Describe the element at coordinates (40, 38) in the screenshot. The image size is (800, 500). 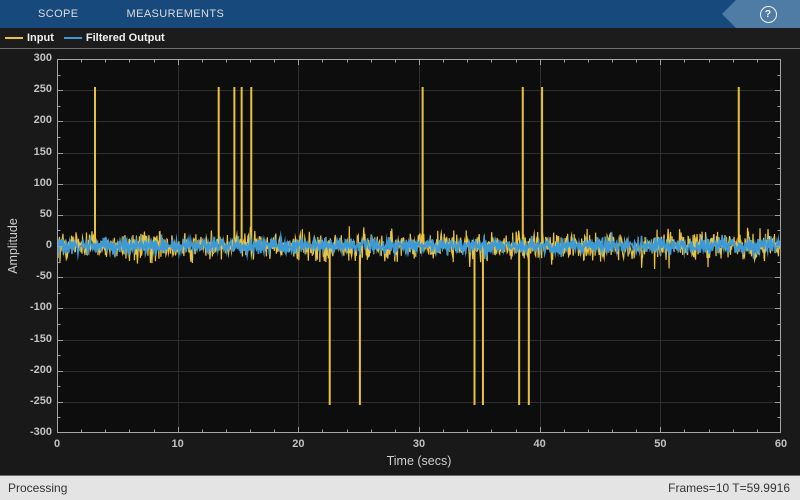
I see `legend-label-input: Input` at that location.